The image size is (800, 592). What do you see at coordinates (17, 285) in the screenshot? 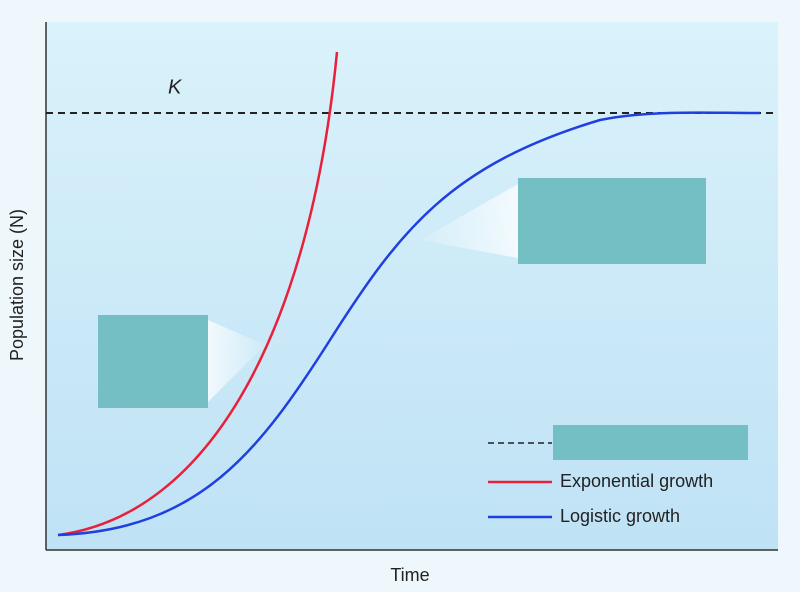
I see `y-axis-label: Population size (N)` at bounding box center [17, 285].